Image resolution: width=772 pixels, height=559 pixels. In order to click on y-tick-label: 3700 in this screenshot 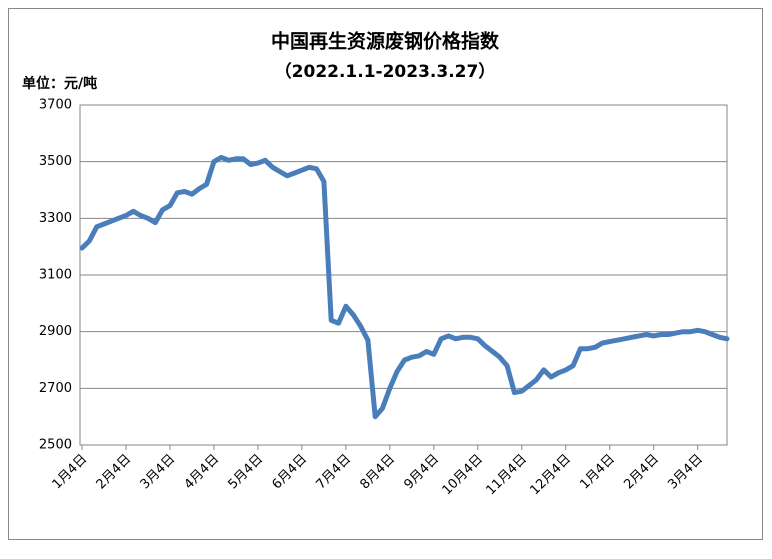, I will do `click(55, 105)`.